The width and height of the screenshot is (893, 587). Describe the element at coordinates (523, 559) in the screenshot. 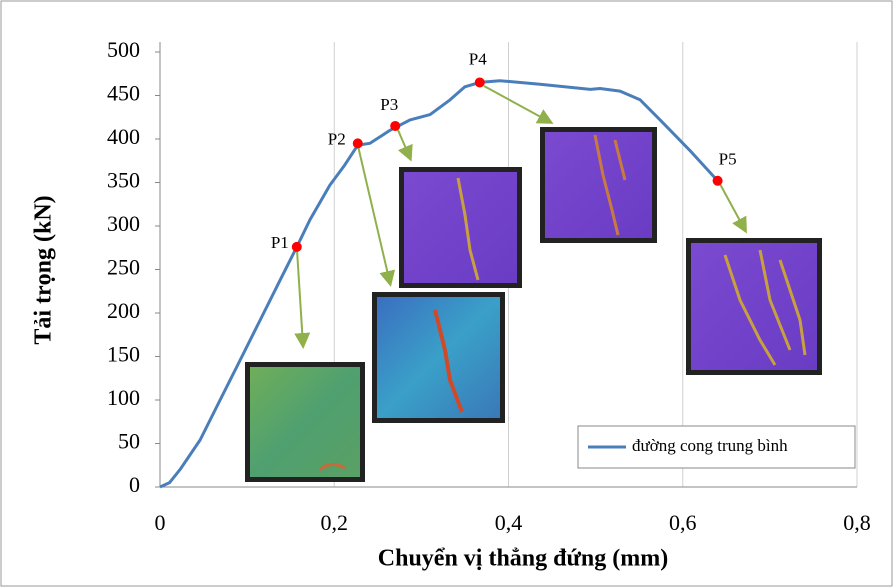

I see `x-axis-title: Chuyển vị thẳng đứng (mm)` at that location.